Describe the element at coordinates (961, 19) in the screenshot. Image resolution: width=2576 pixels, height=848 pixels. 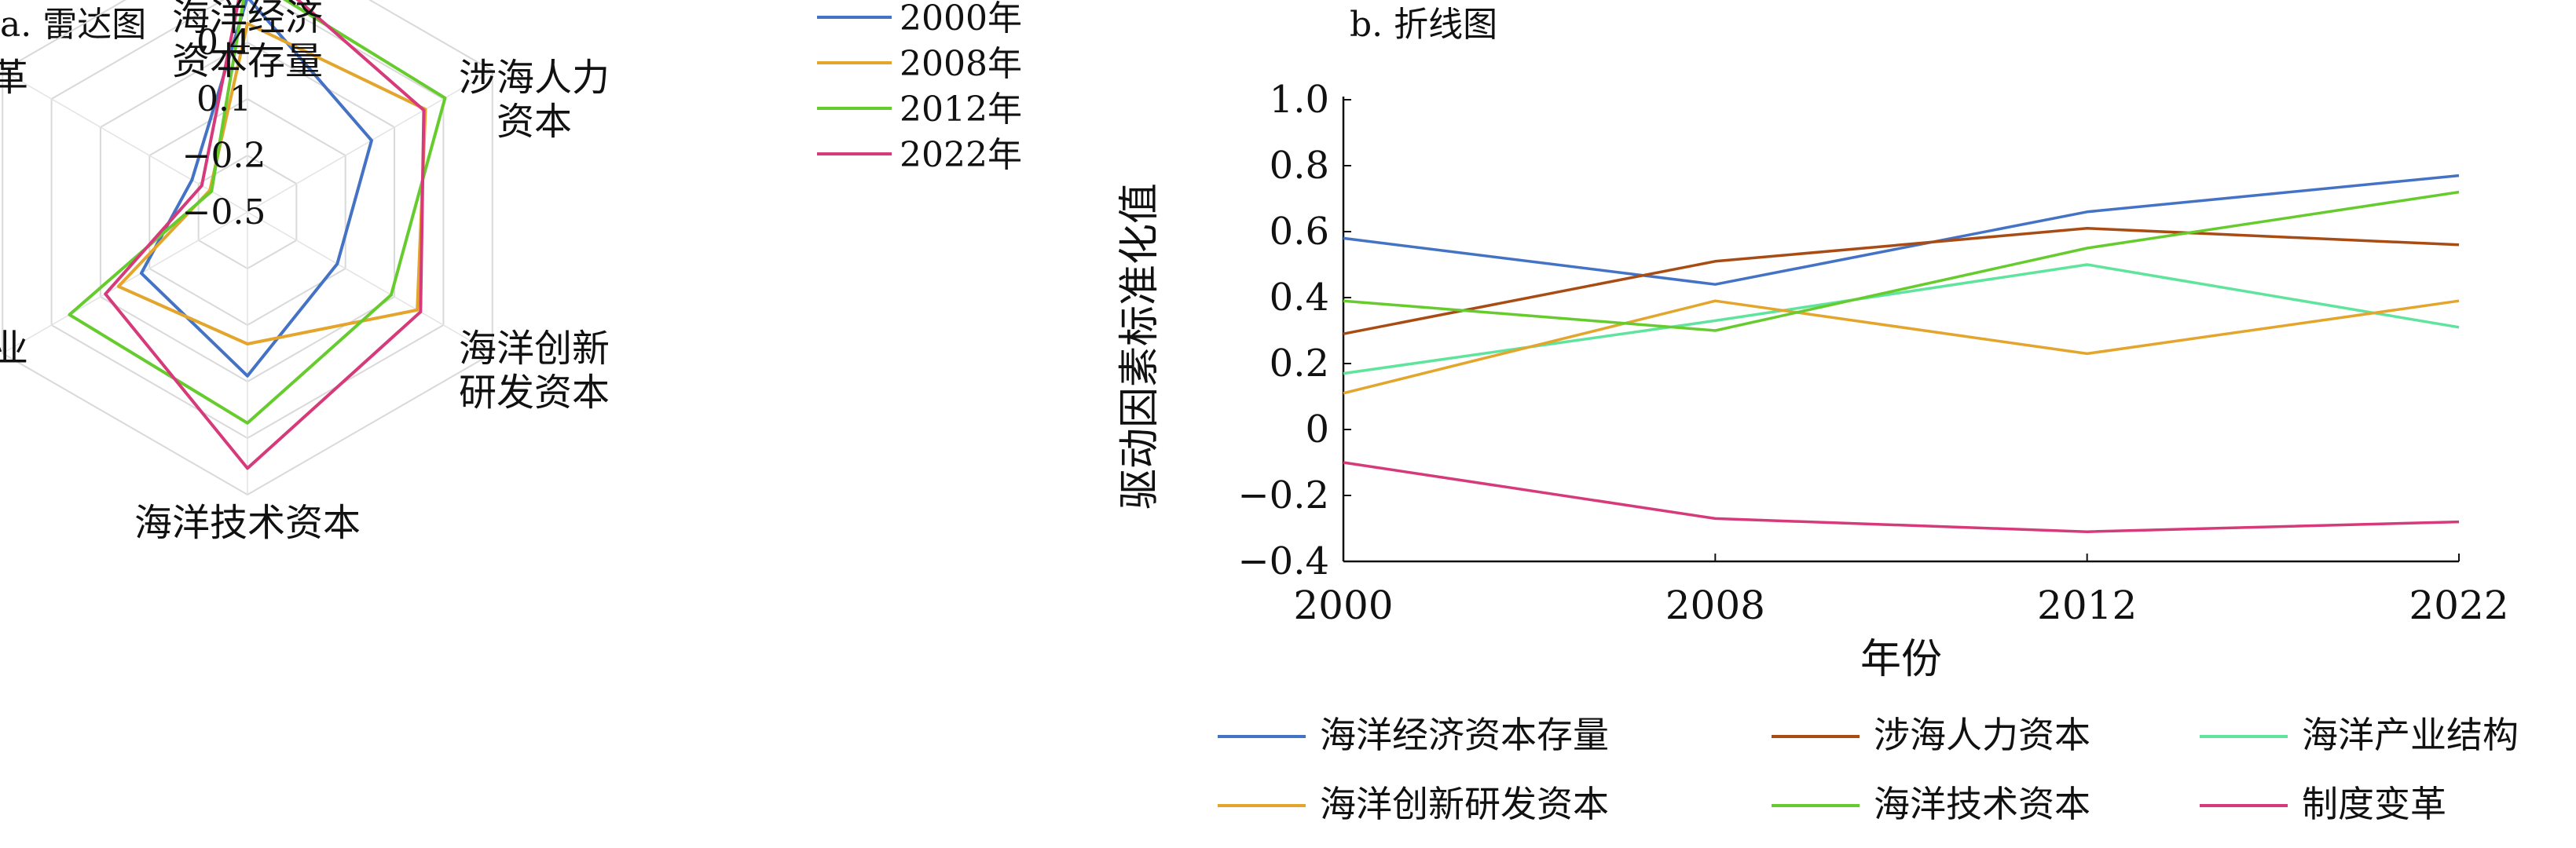
I see `radar-legend-label: 2000年` at that location.